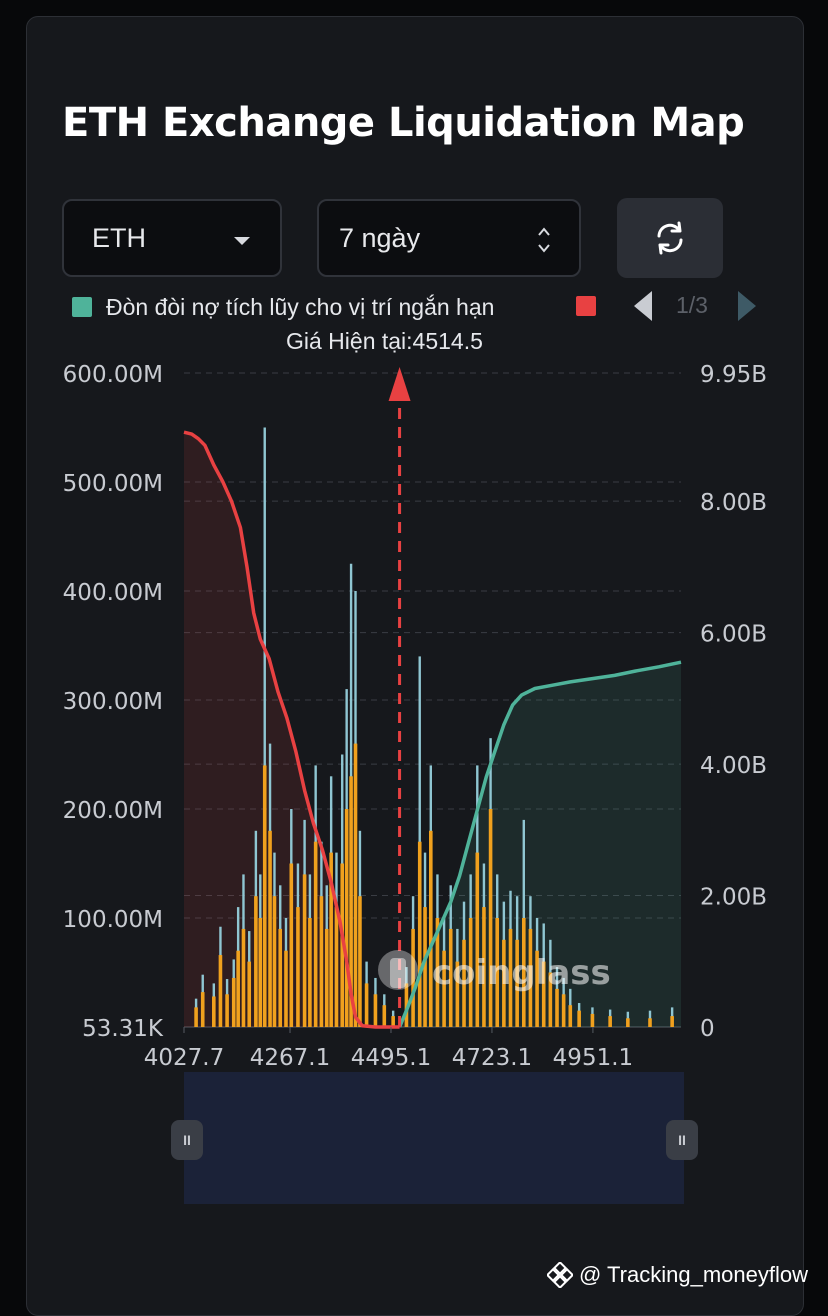 The width and height of the screenshot is (828, 1316). I want to click on coinglass-watermark: coinglass, so click(494, 971).